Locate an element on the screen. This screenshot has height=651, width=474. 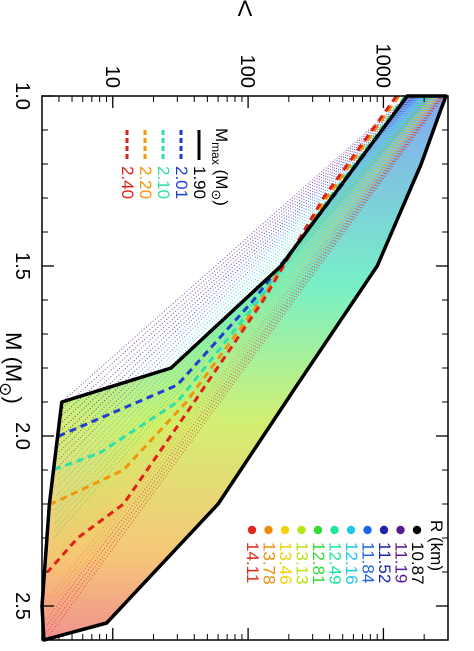
mmax-legend-label: 2.40 is located at coordinates (127, 182).